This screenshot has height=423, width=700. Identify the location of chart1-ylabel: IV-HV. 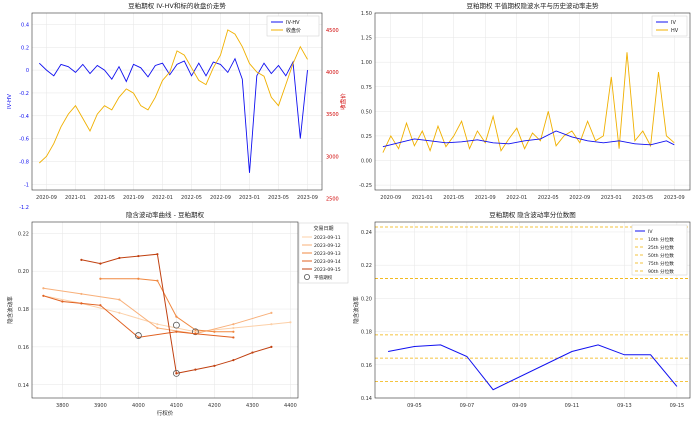
(10, 101).